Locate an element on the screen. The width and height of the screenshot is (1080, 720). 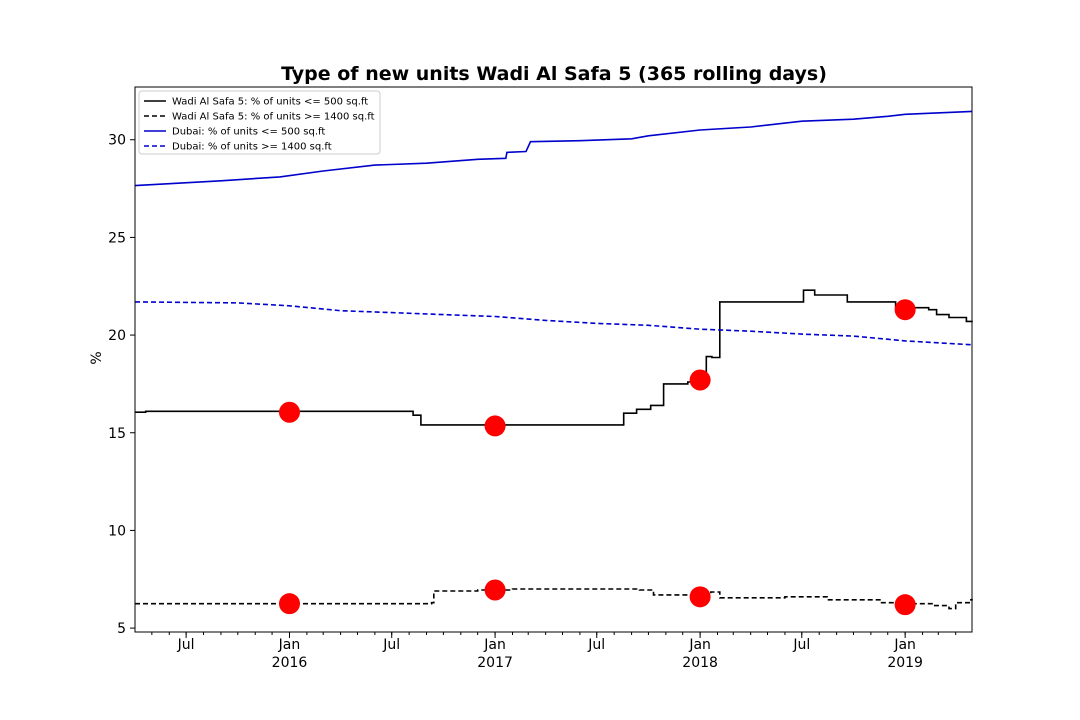
legend-box is located at coordinates (259, 122).